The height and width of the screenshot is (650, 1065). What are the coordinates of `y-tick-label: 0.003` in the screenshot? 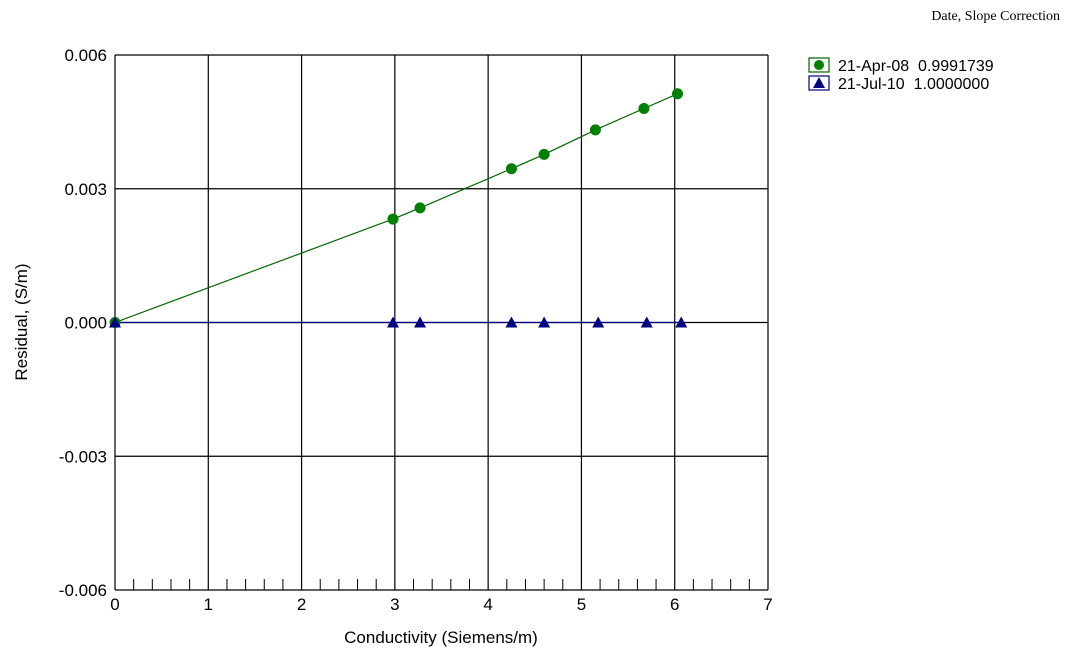 It's located at (85, 189).